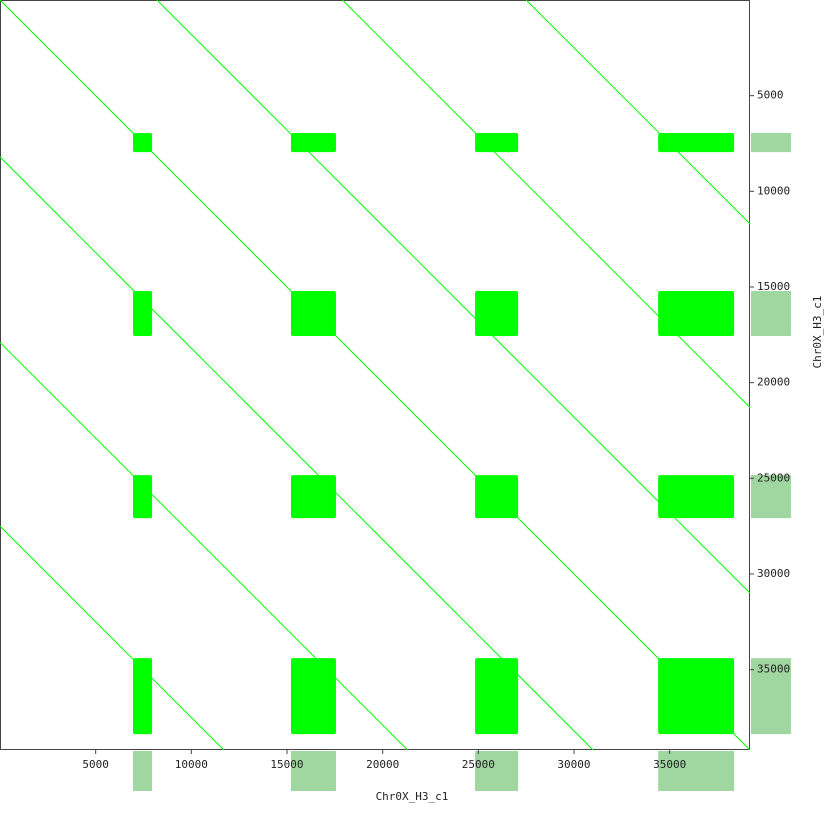  What do you see at coordinates (773, 382) in the screenshot?
I see `y-tick-label: 20000` at bounding box center [773, 382].